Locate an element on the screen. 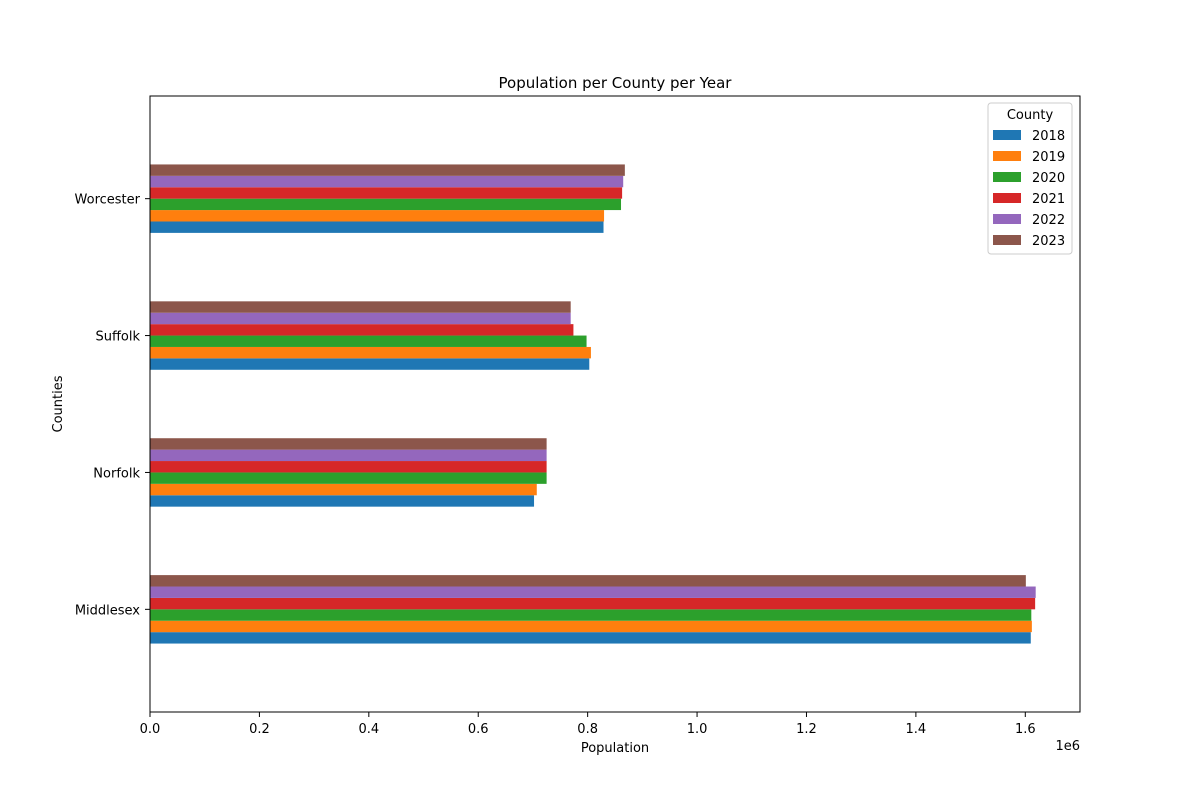  legend-label-2019: 2019 is located at coordinates (1048, 157).